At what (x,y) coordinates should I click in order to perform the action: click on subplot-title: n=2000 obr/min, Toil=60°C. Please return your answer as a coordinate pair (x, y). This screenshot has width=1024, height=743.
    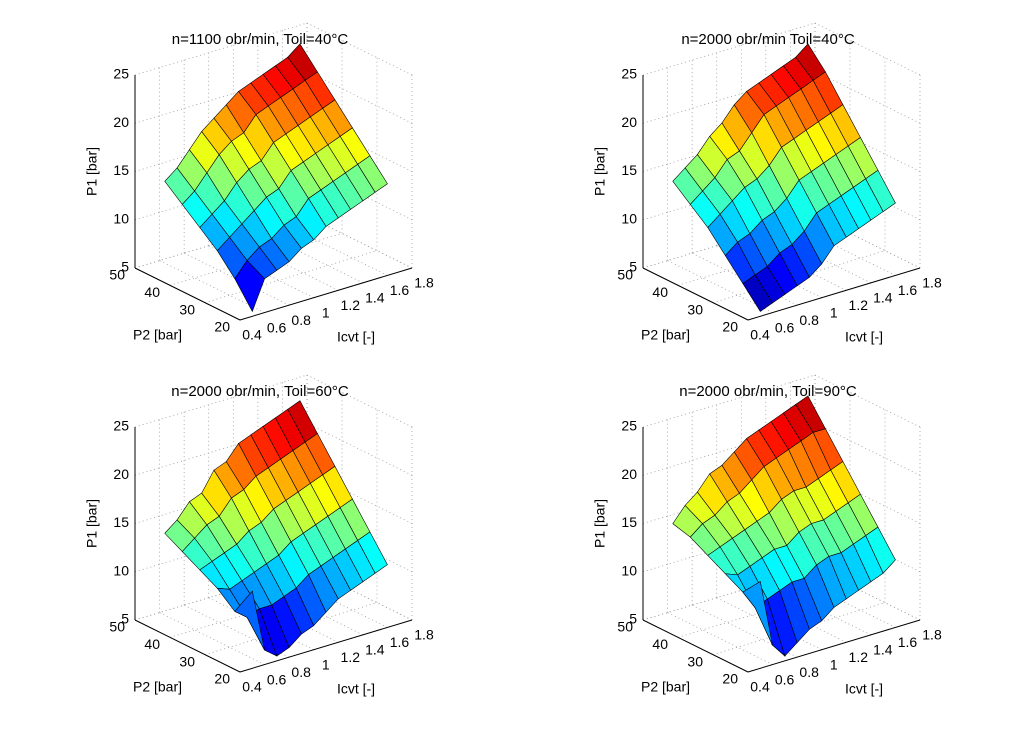
    Looking at the image, I should click on (260, 391).